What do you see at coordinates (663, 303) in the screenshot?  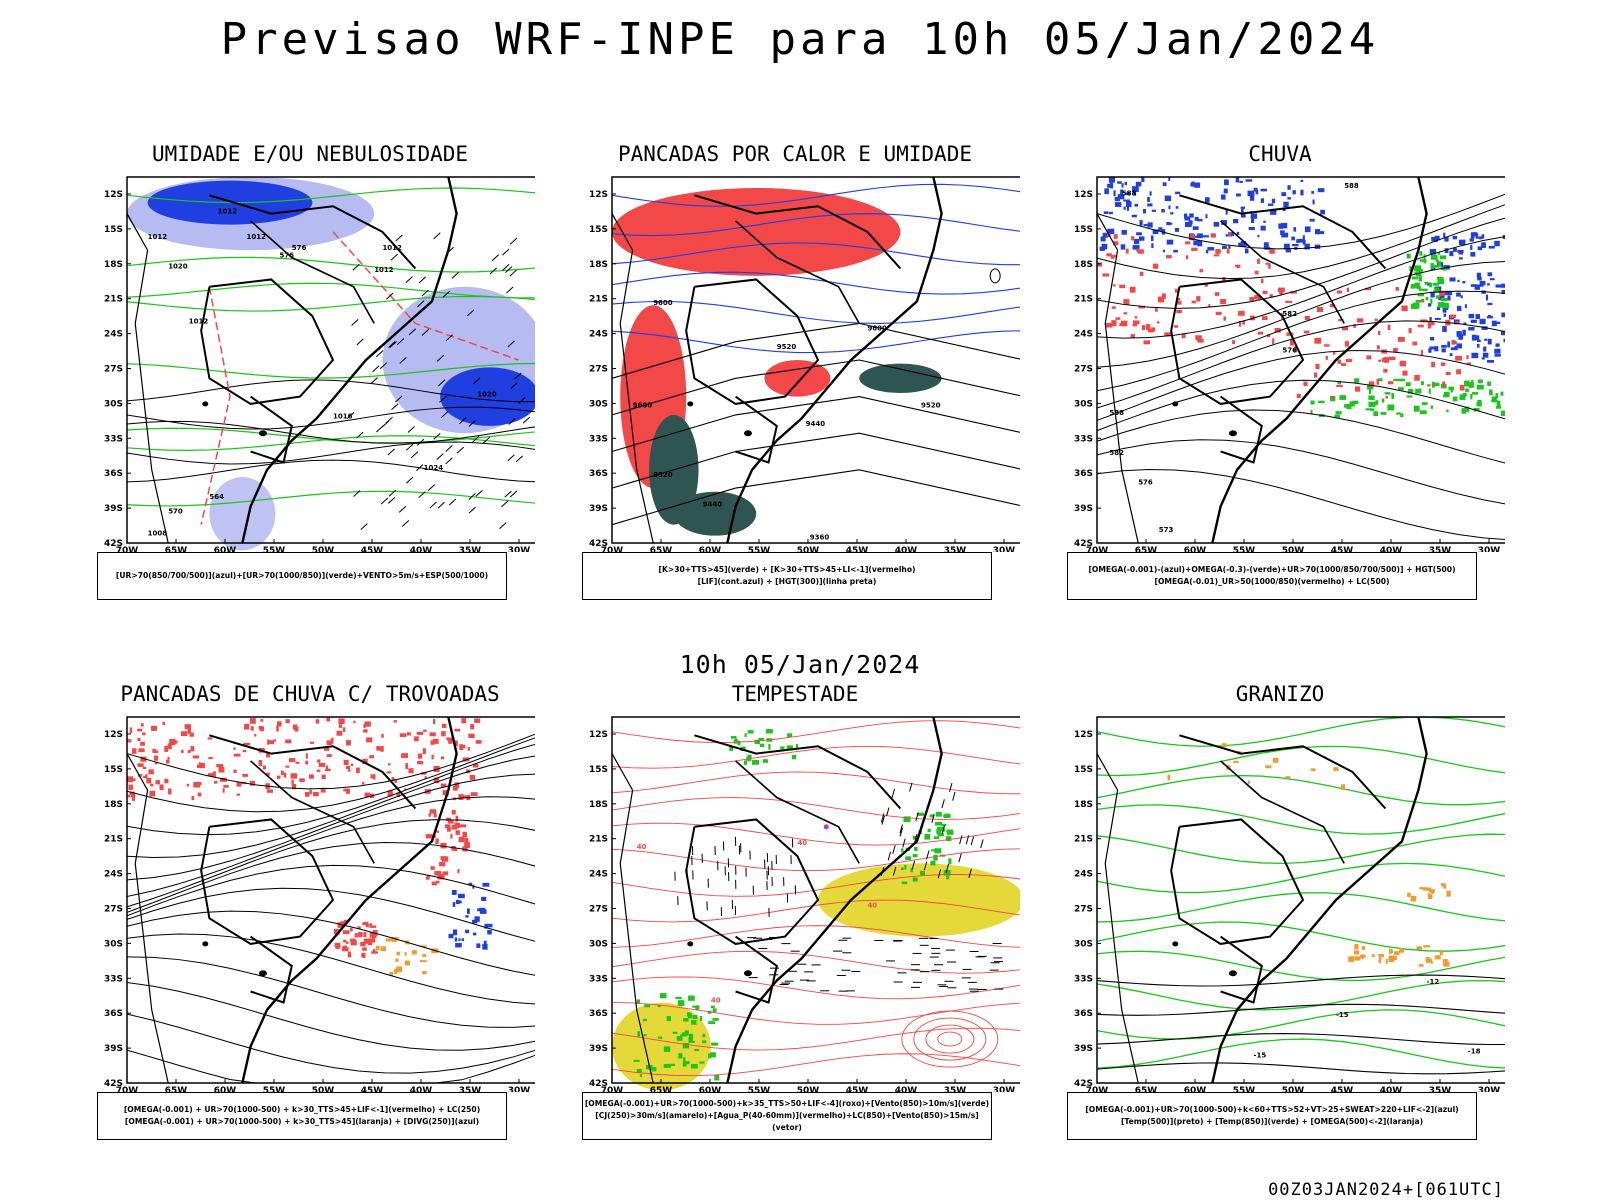 I see `contour-label: 9600` at bounding box center [663, 303].